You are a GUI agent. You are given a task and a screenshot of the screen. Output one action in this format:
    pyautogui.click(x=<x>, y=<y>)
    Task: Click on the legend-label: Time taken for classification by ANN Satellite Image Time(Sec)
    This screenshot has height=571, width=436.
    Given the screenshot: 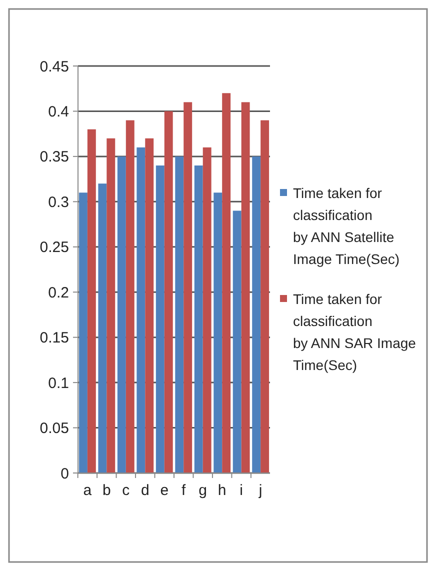 What is the action you would take?
    pyautogui.click(x=346, y=226)
    